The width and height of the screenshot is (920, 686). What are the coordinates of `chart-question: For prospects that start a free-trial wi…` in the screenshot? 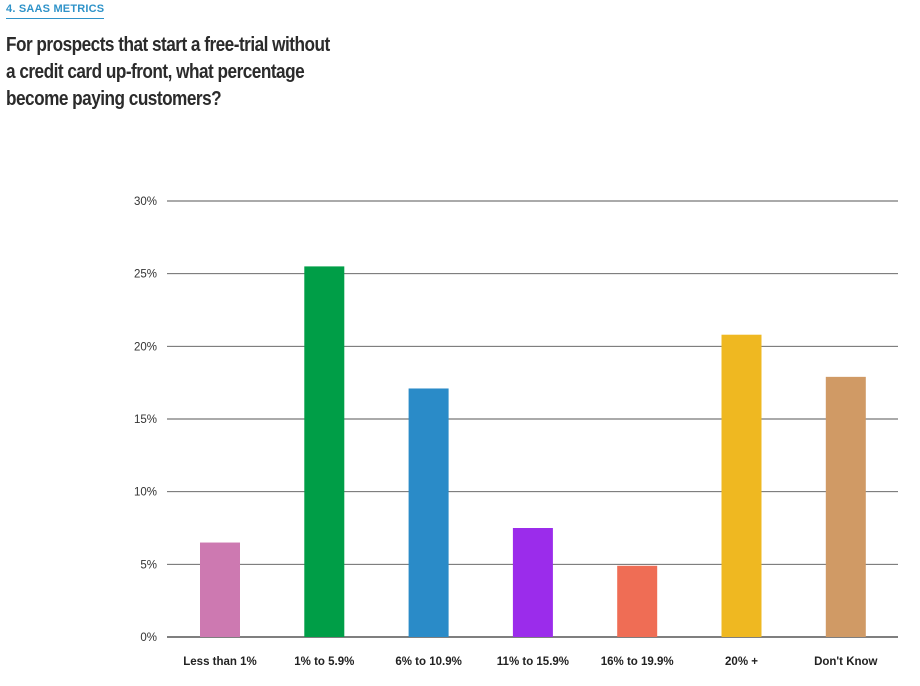 It's located at (168, 72).